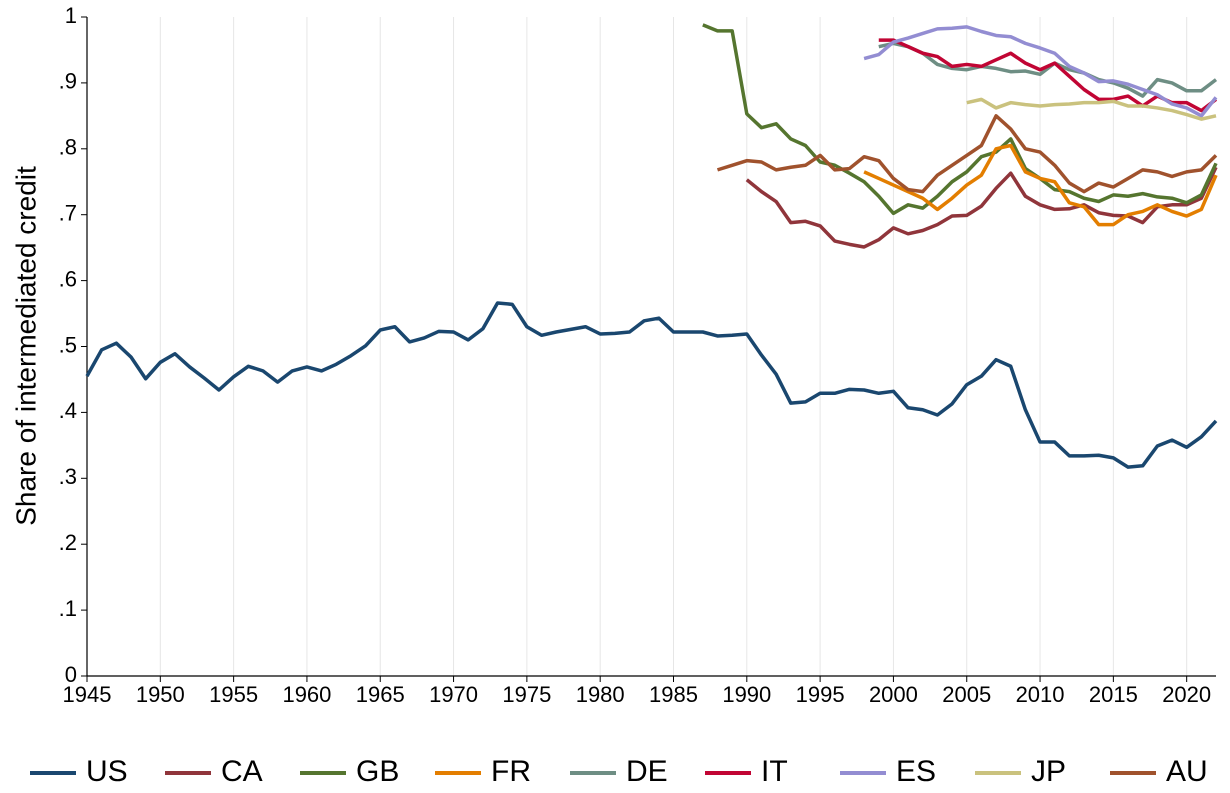 This screenshot has height=793, width=1230. Describe the element at coordinates (526, 694) in the screenshot. I see `x-tick-label: 1975` at that location.